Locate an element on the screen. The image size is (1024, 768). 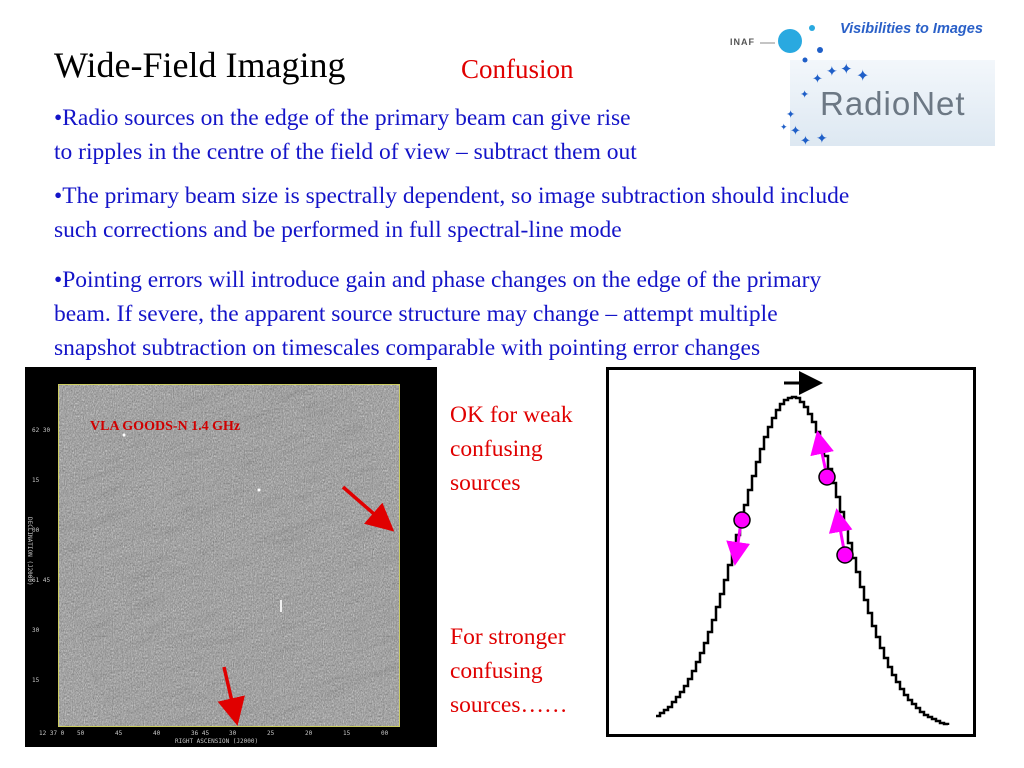
radio-image-map is located at coordinates (229, 555).